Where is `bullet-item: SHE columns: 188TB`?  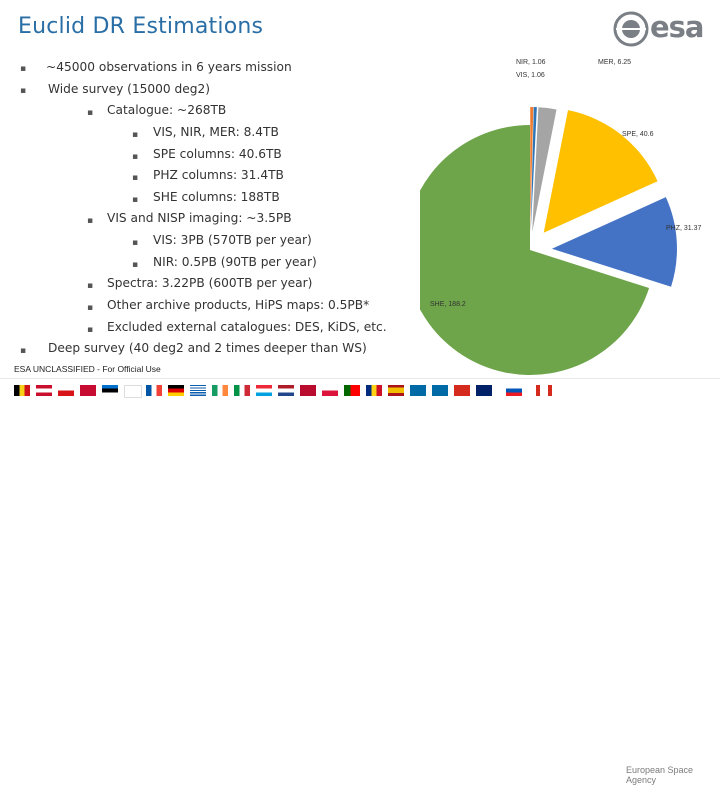 bullet-item: SHE columns: 188TB is located at coordinates (216, 197).